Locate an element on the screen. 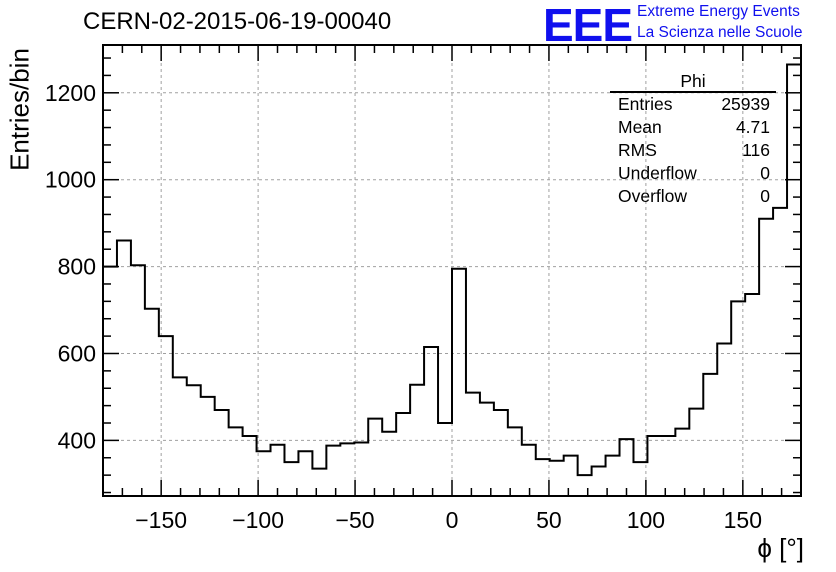  stats-label: Underflow is located at coordinates (657, 173).